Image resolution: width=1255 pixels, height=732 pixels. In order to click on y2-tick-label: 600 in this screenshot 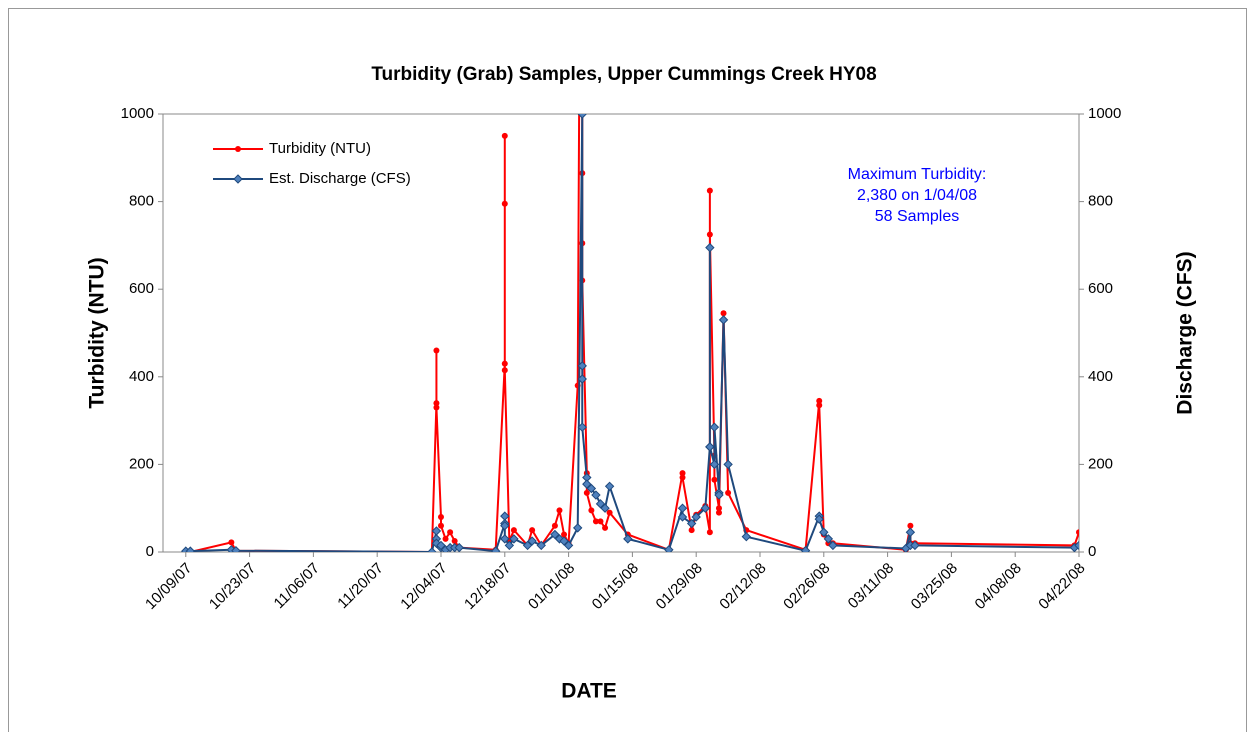, I will do `click(1100, 288)`.